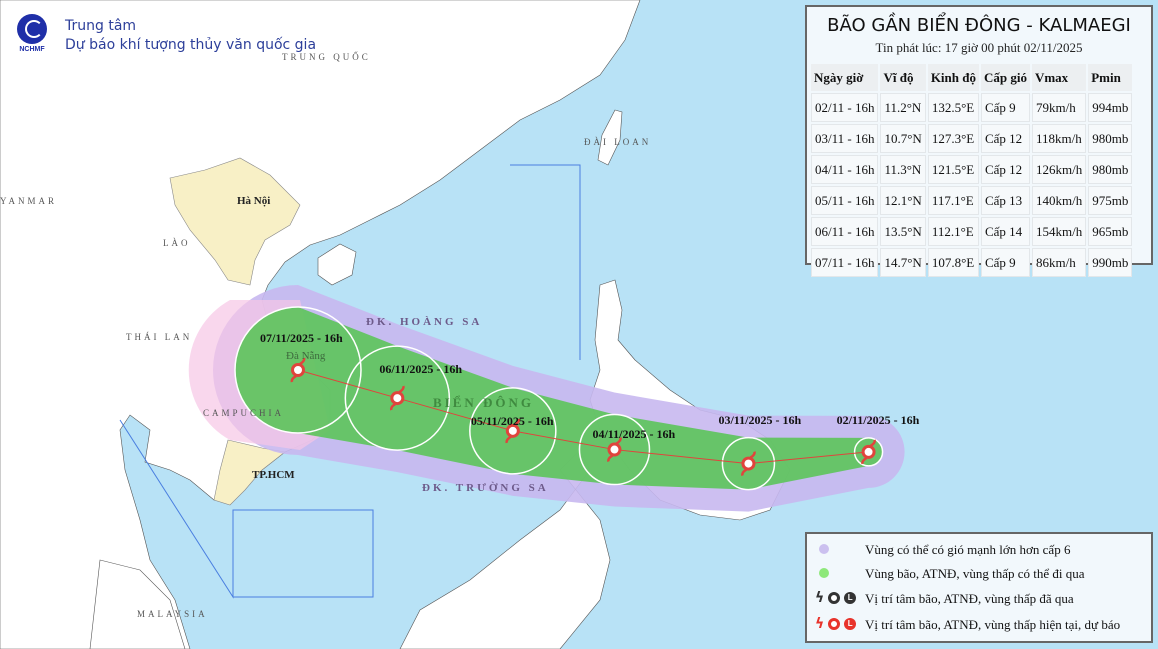 The width and height of the screenshot is (1158, 649). I want to click on cell-pmin: 975mb, so click(1110, 200).